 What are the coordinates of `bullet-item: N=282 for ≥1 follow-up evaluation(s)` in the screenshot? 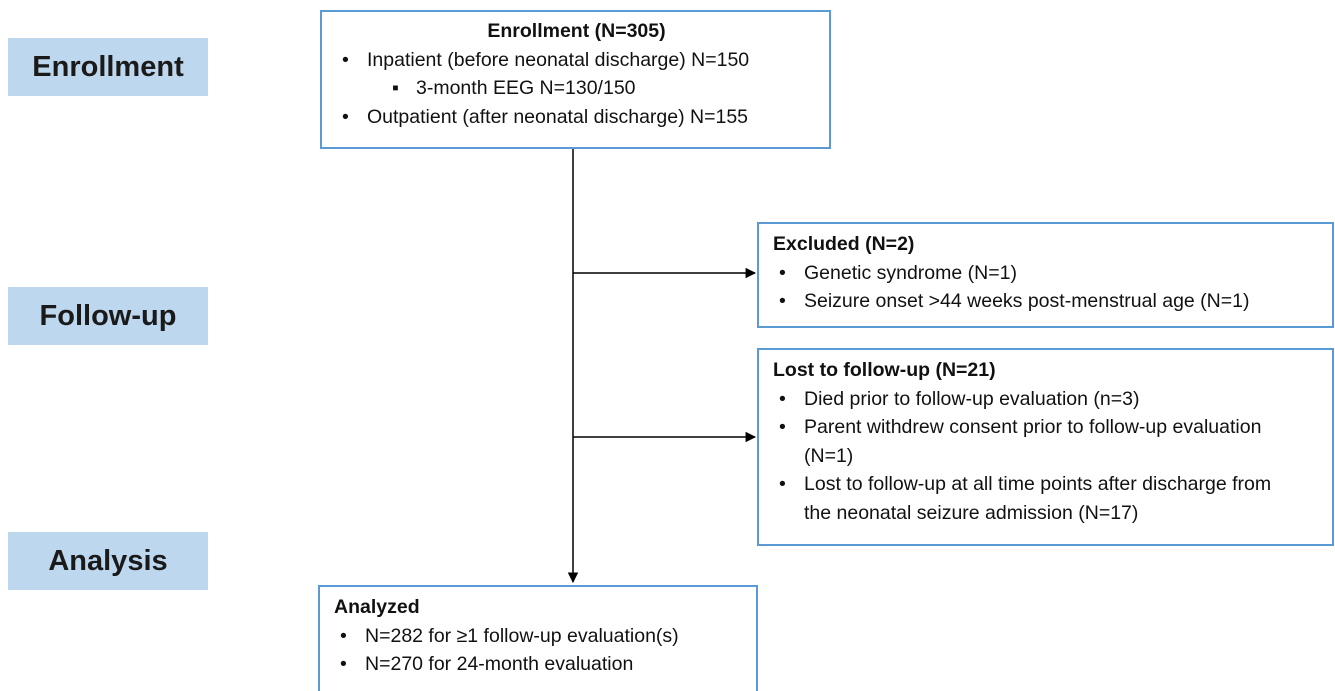 It's located at (539, 636).